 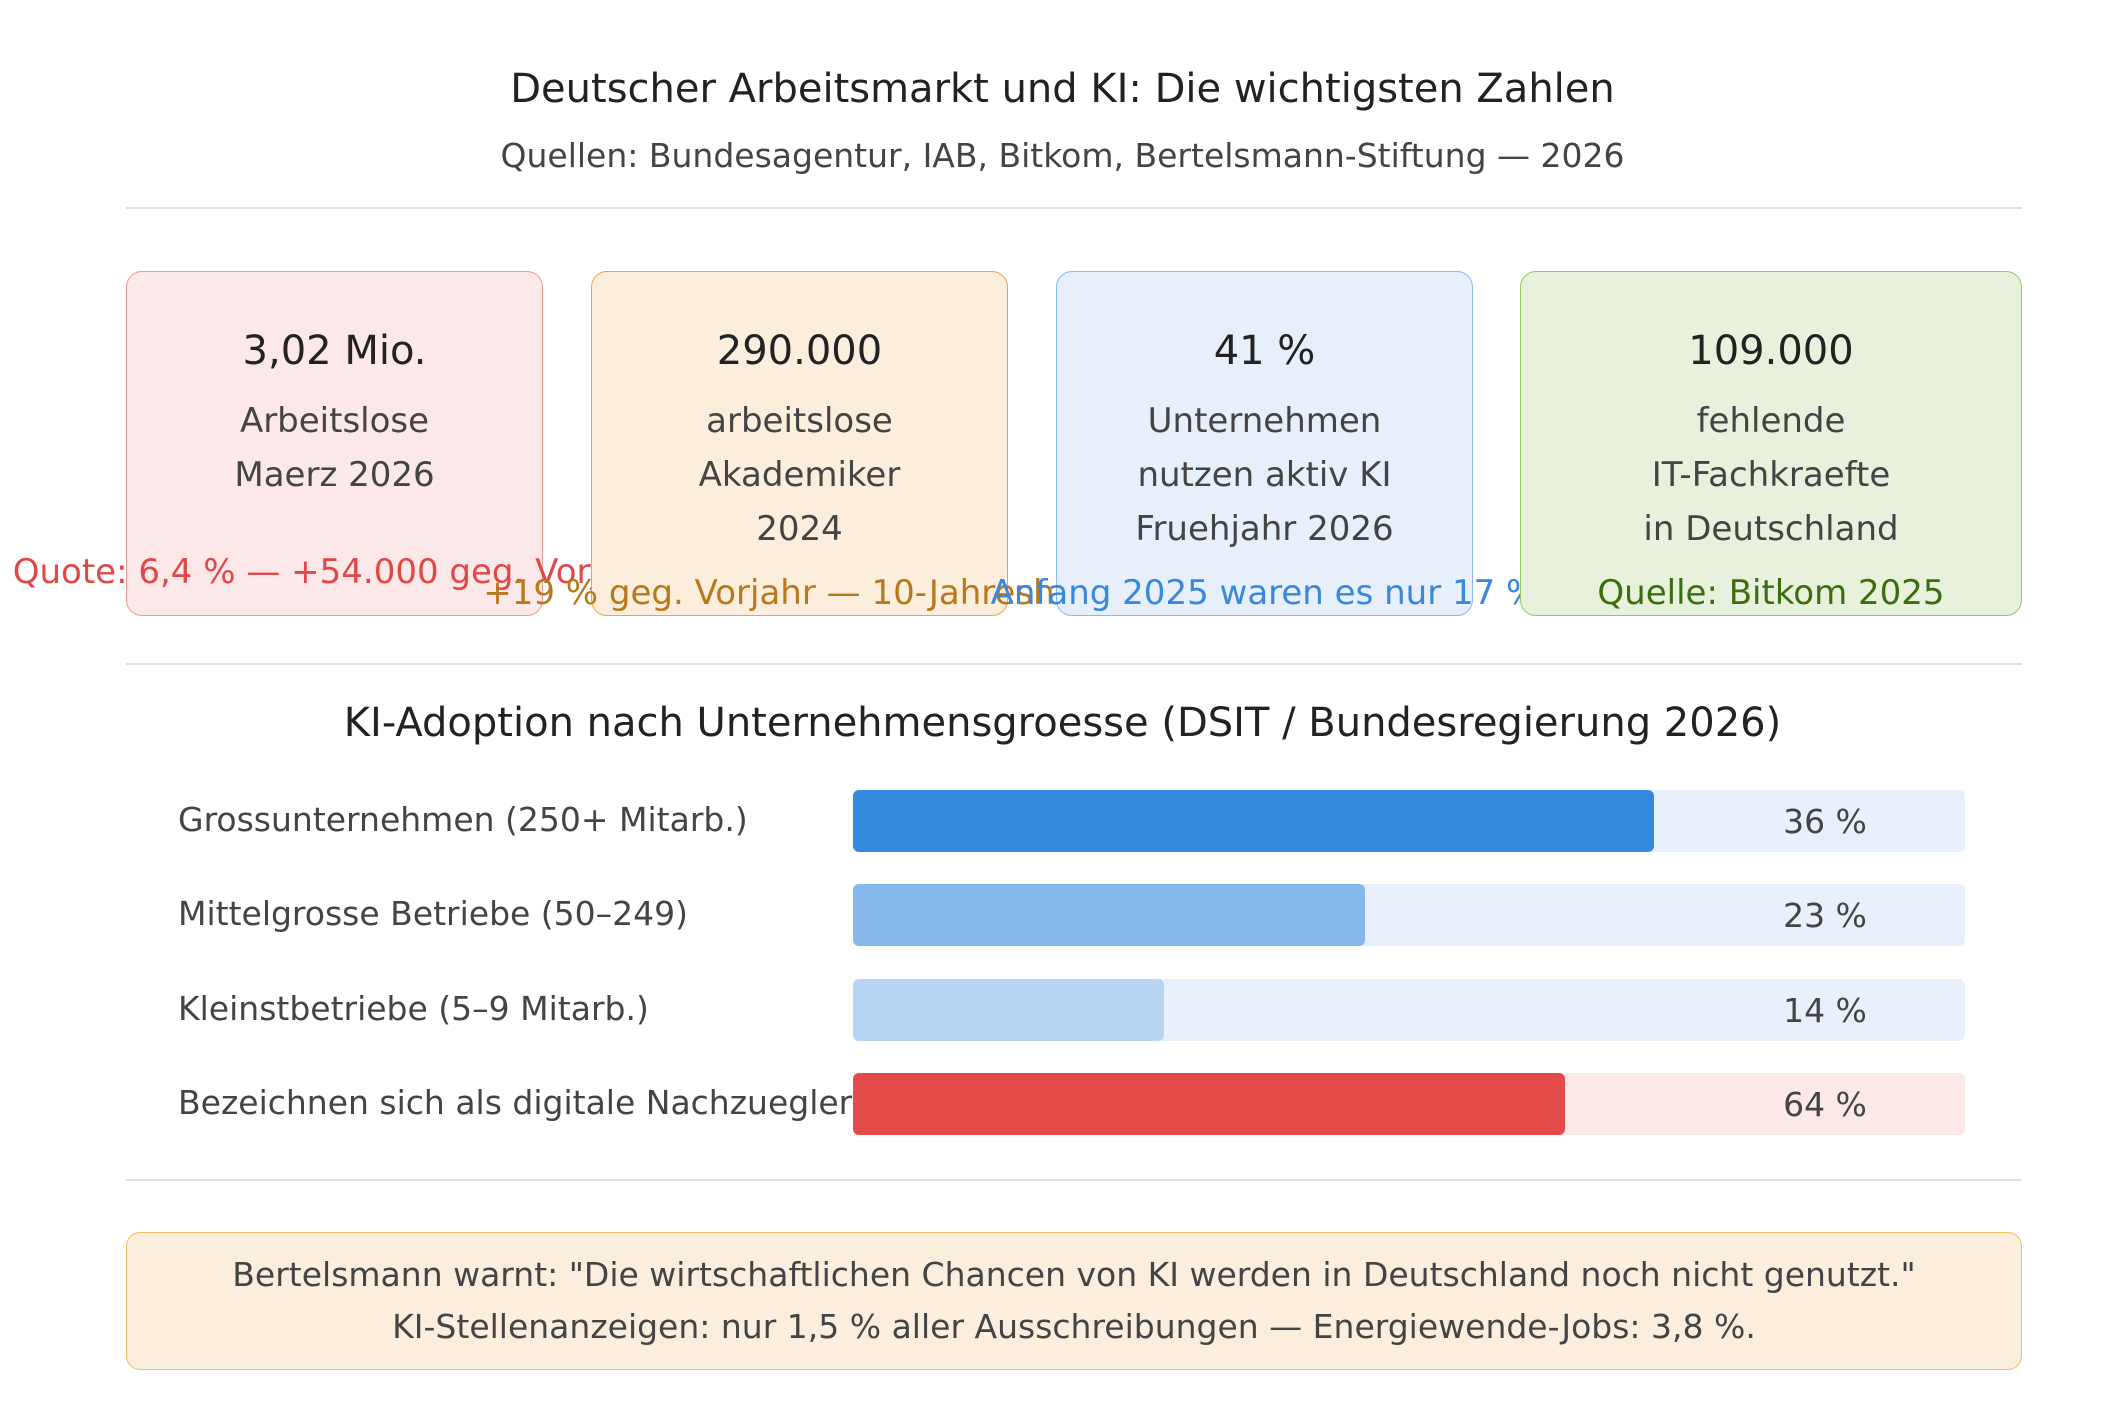 I want to click on bar-label: Grossunternehmen (250+ Mitarb.), so click(x=463, y=819).